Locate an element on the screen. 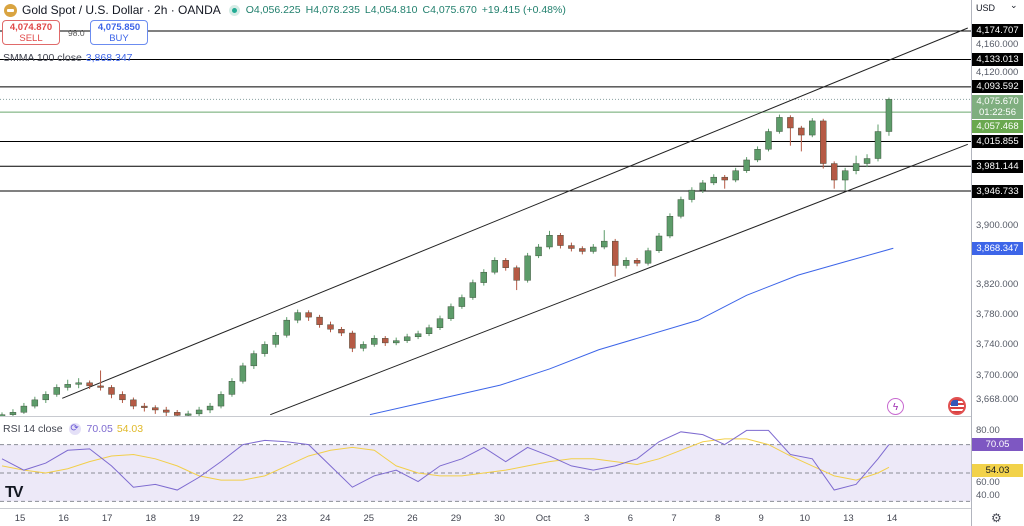 The image size is (1024, 526). low-value: L4,054.810 is located at coordinates (391, 10).